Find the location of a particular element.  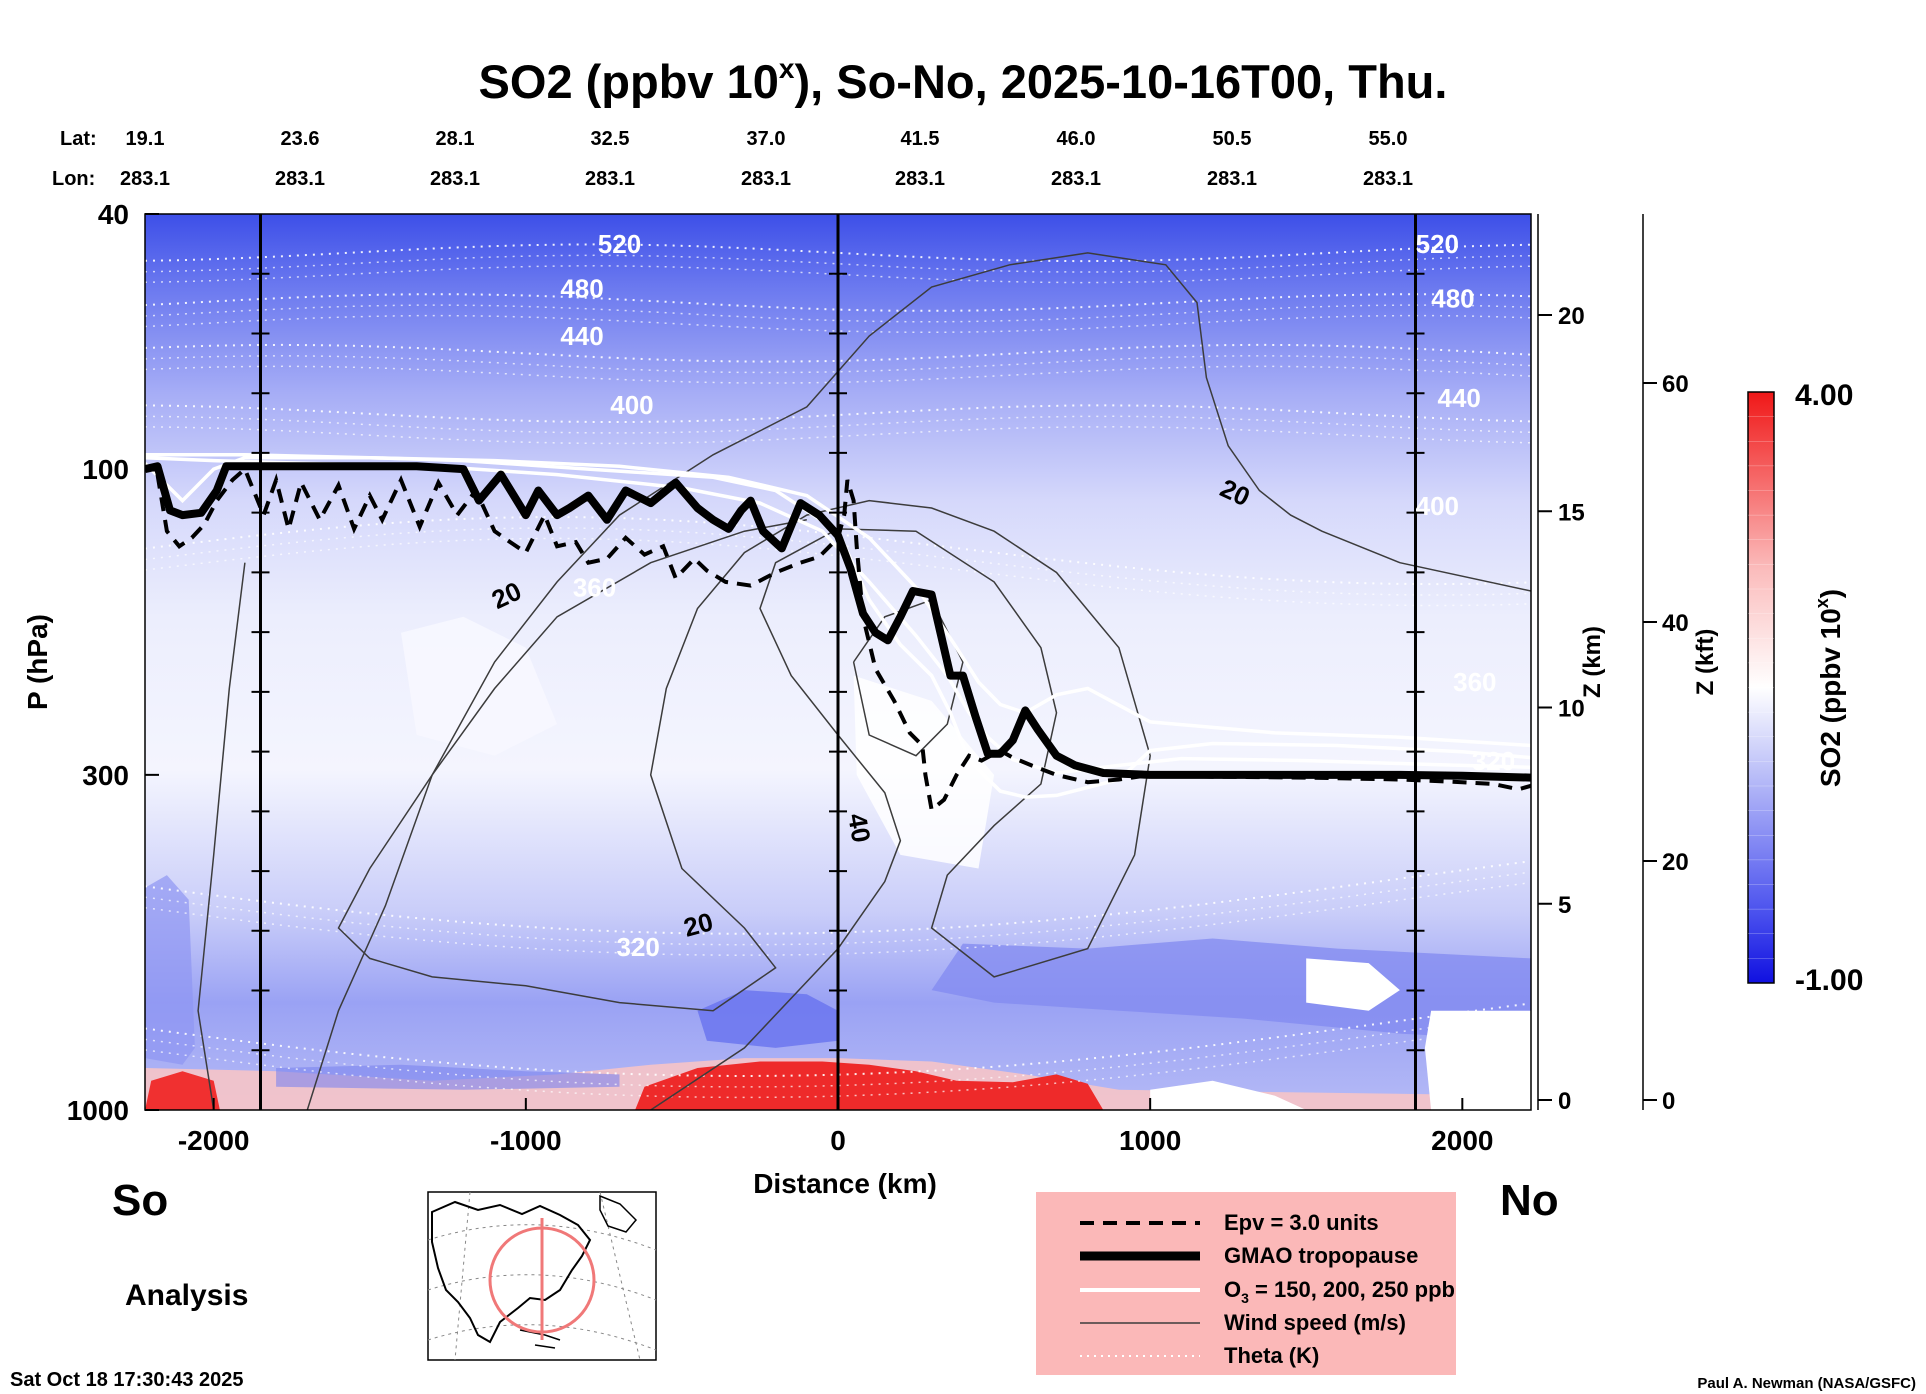

credit: Paul A. Newman (NASA/GSFC) is located at coordinates (1806, 1383).